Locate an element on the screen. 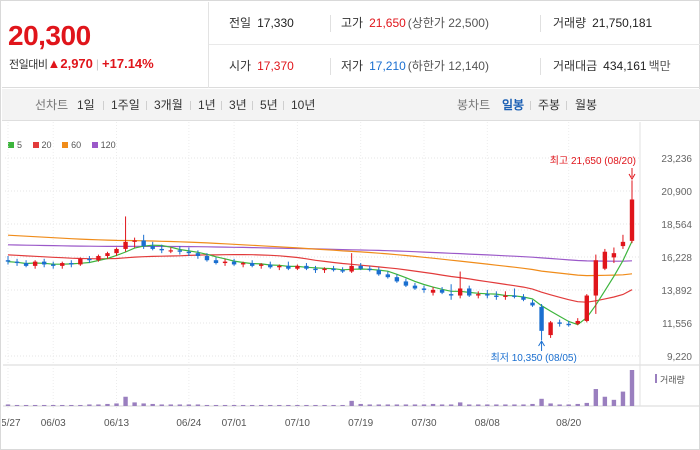 The width and height of the screenshot is (700, 450). period-1w-button: 1주일 is located at coordinates (125, 105).